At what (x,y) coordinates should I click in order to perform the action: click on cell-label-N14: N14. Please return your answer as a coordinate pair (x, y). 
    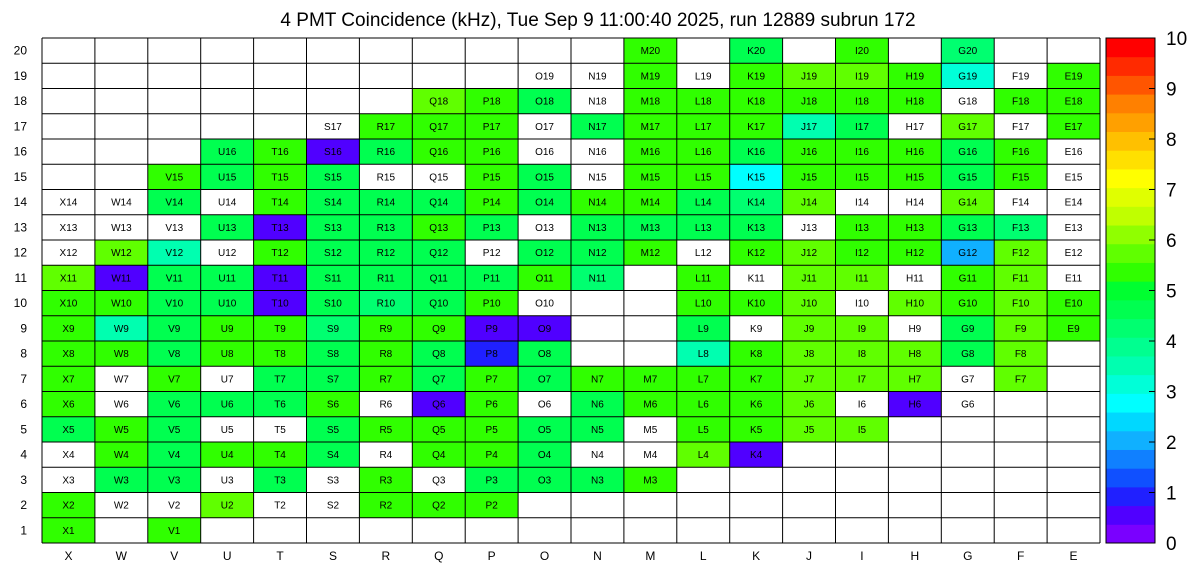
    Looking at the image, I should click on (597, 203).